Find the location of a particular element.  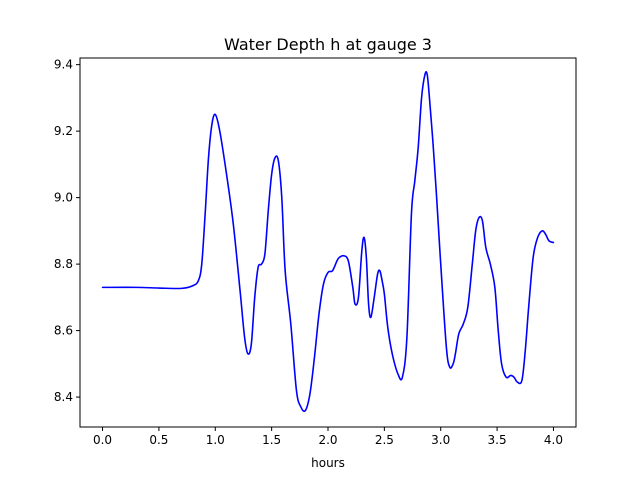

x-tick-label: 4.0 is located at coordinates (553, 440).